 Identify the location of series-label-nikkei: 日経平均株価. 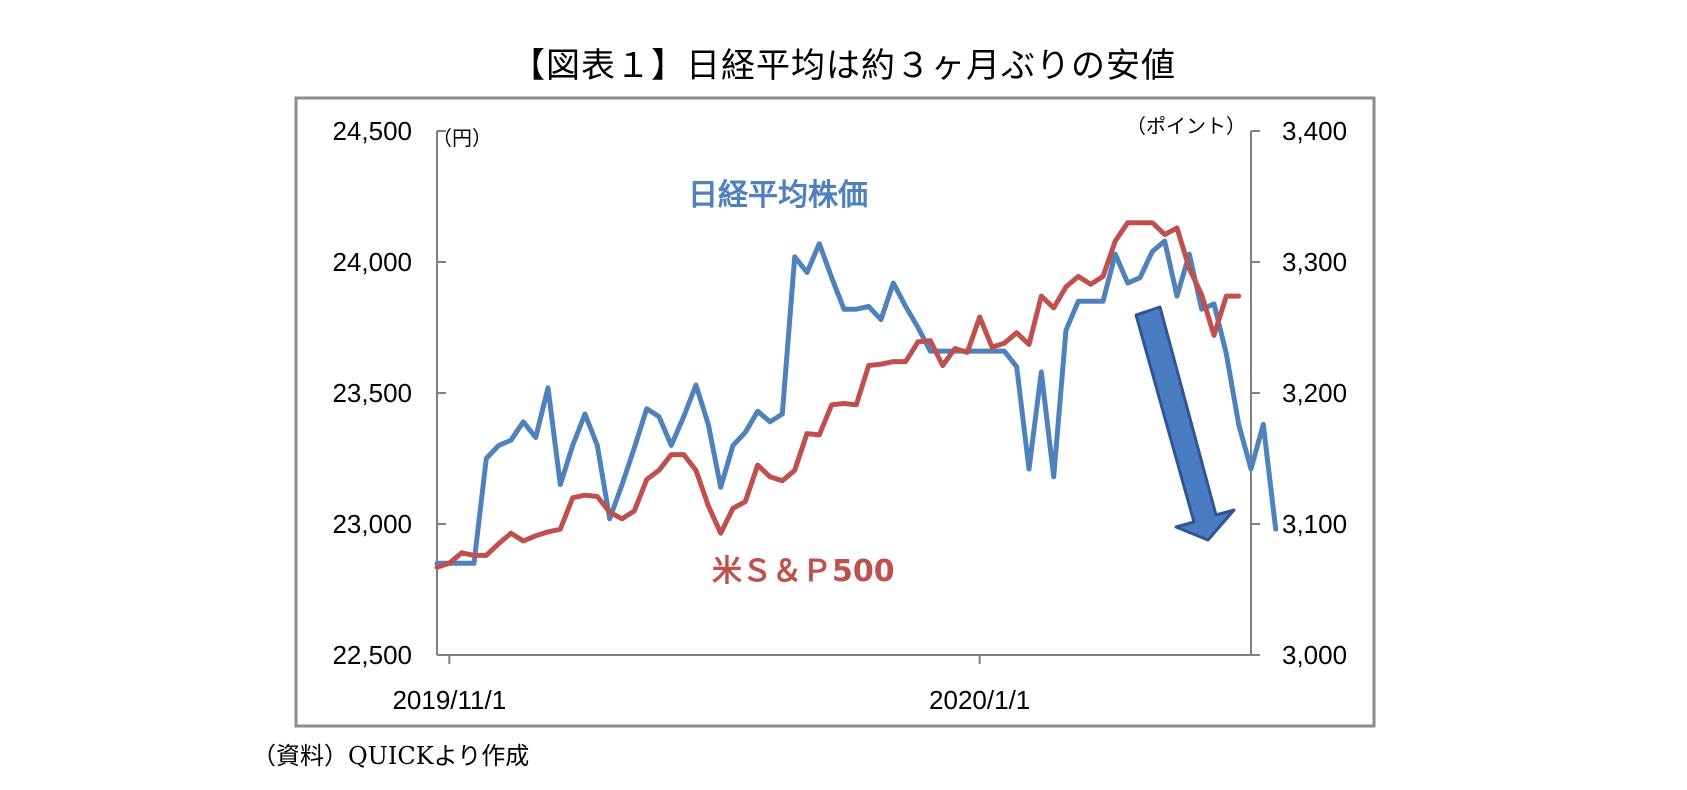
(778, 195).